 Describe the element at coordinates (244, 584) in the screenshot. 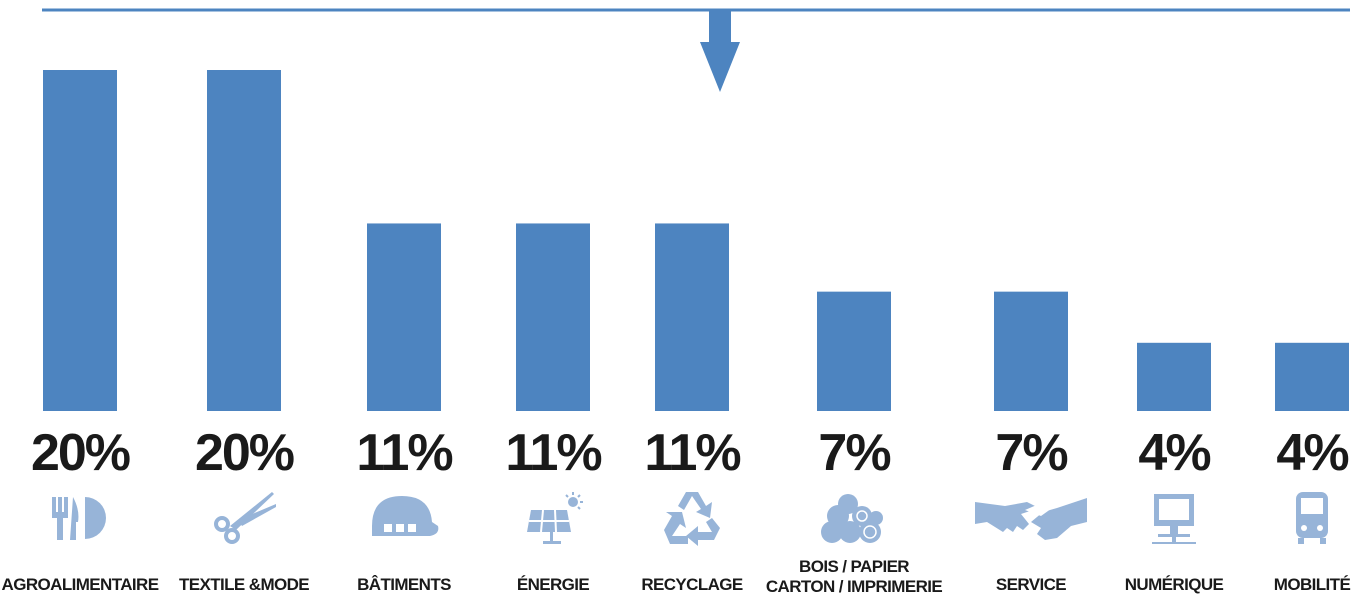

I see `category-label-2: TEXTILE &MODE` at that location.